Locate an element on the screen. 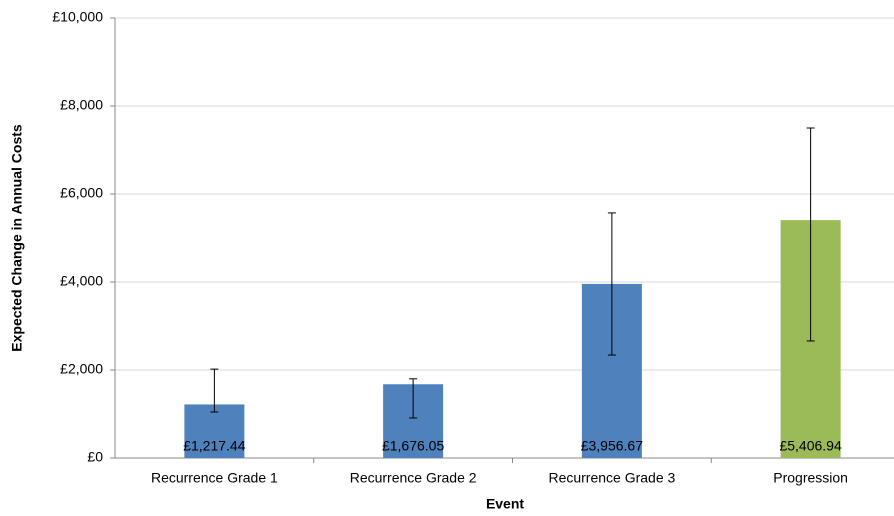  value-label: £3,956.67 is located at coordinates (612, 446).